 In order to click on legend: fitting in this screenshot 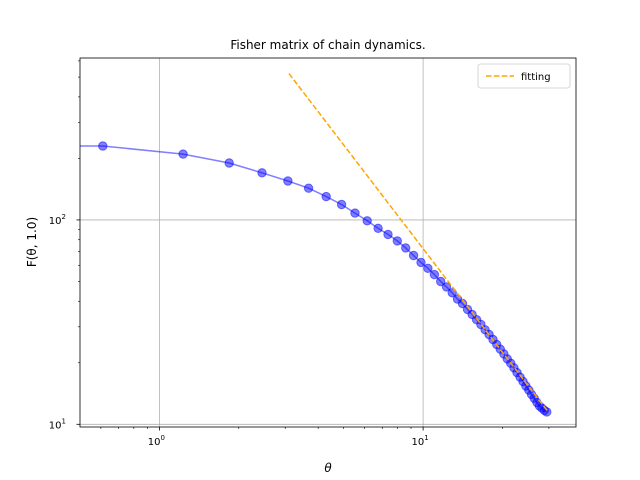, I will do `click(524, 76)`.